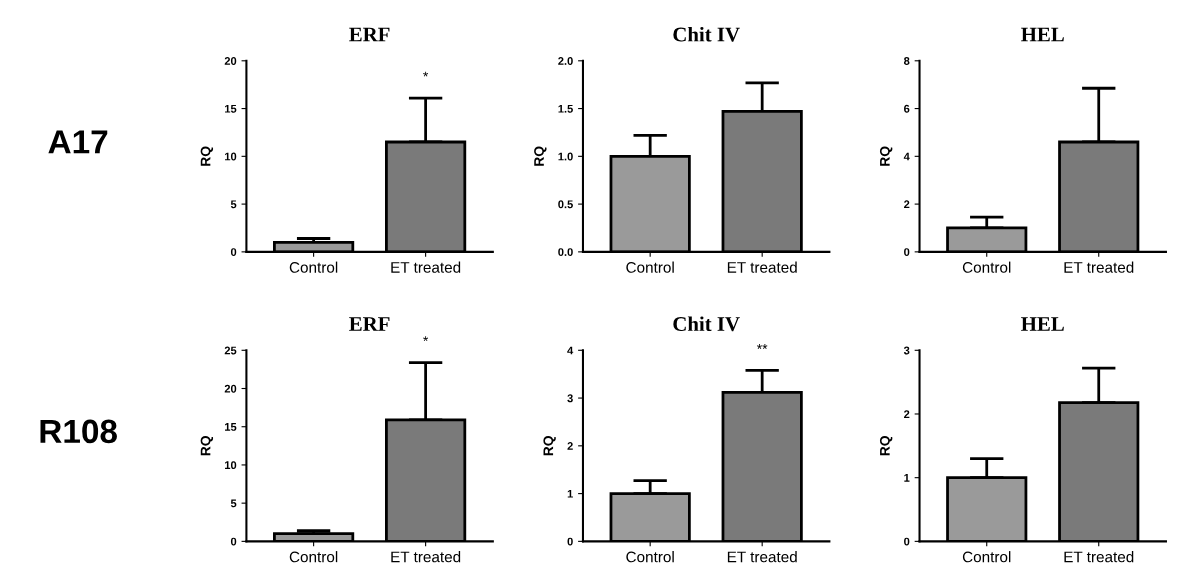 The height and width of the screenshot is (579, 1202). I want to click on y-tick-label: 25, so click(230, 350).